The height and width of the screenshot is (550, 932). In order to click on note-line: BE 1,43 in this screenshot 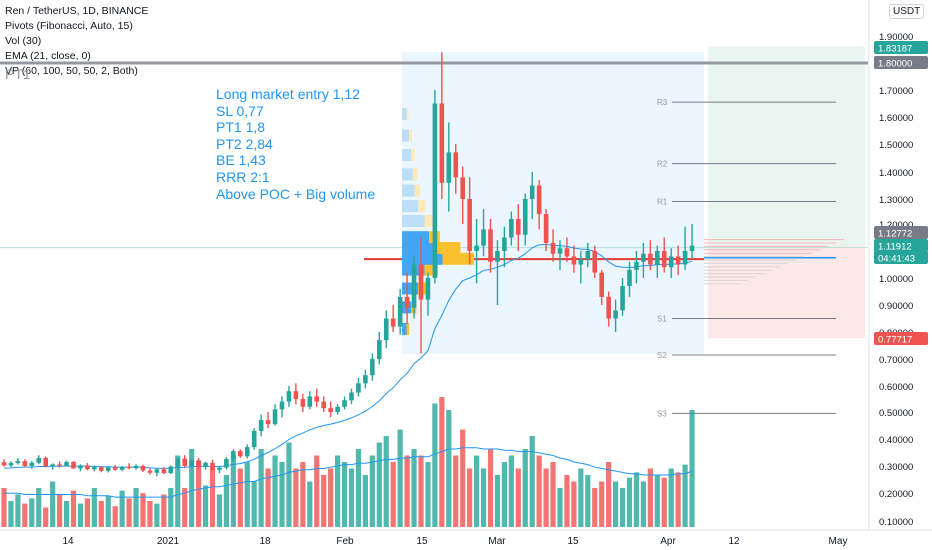, I will do `click(241, 160)`.